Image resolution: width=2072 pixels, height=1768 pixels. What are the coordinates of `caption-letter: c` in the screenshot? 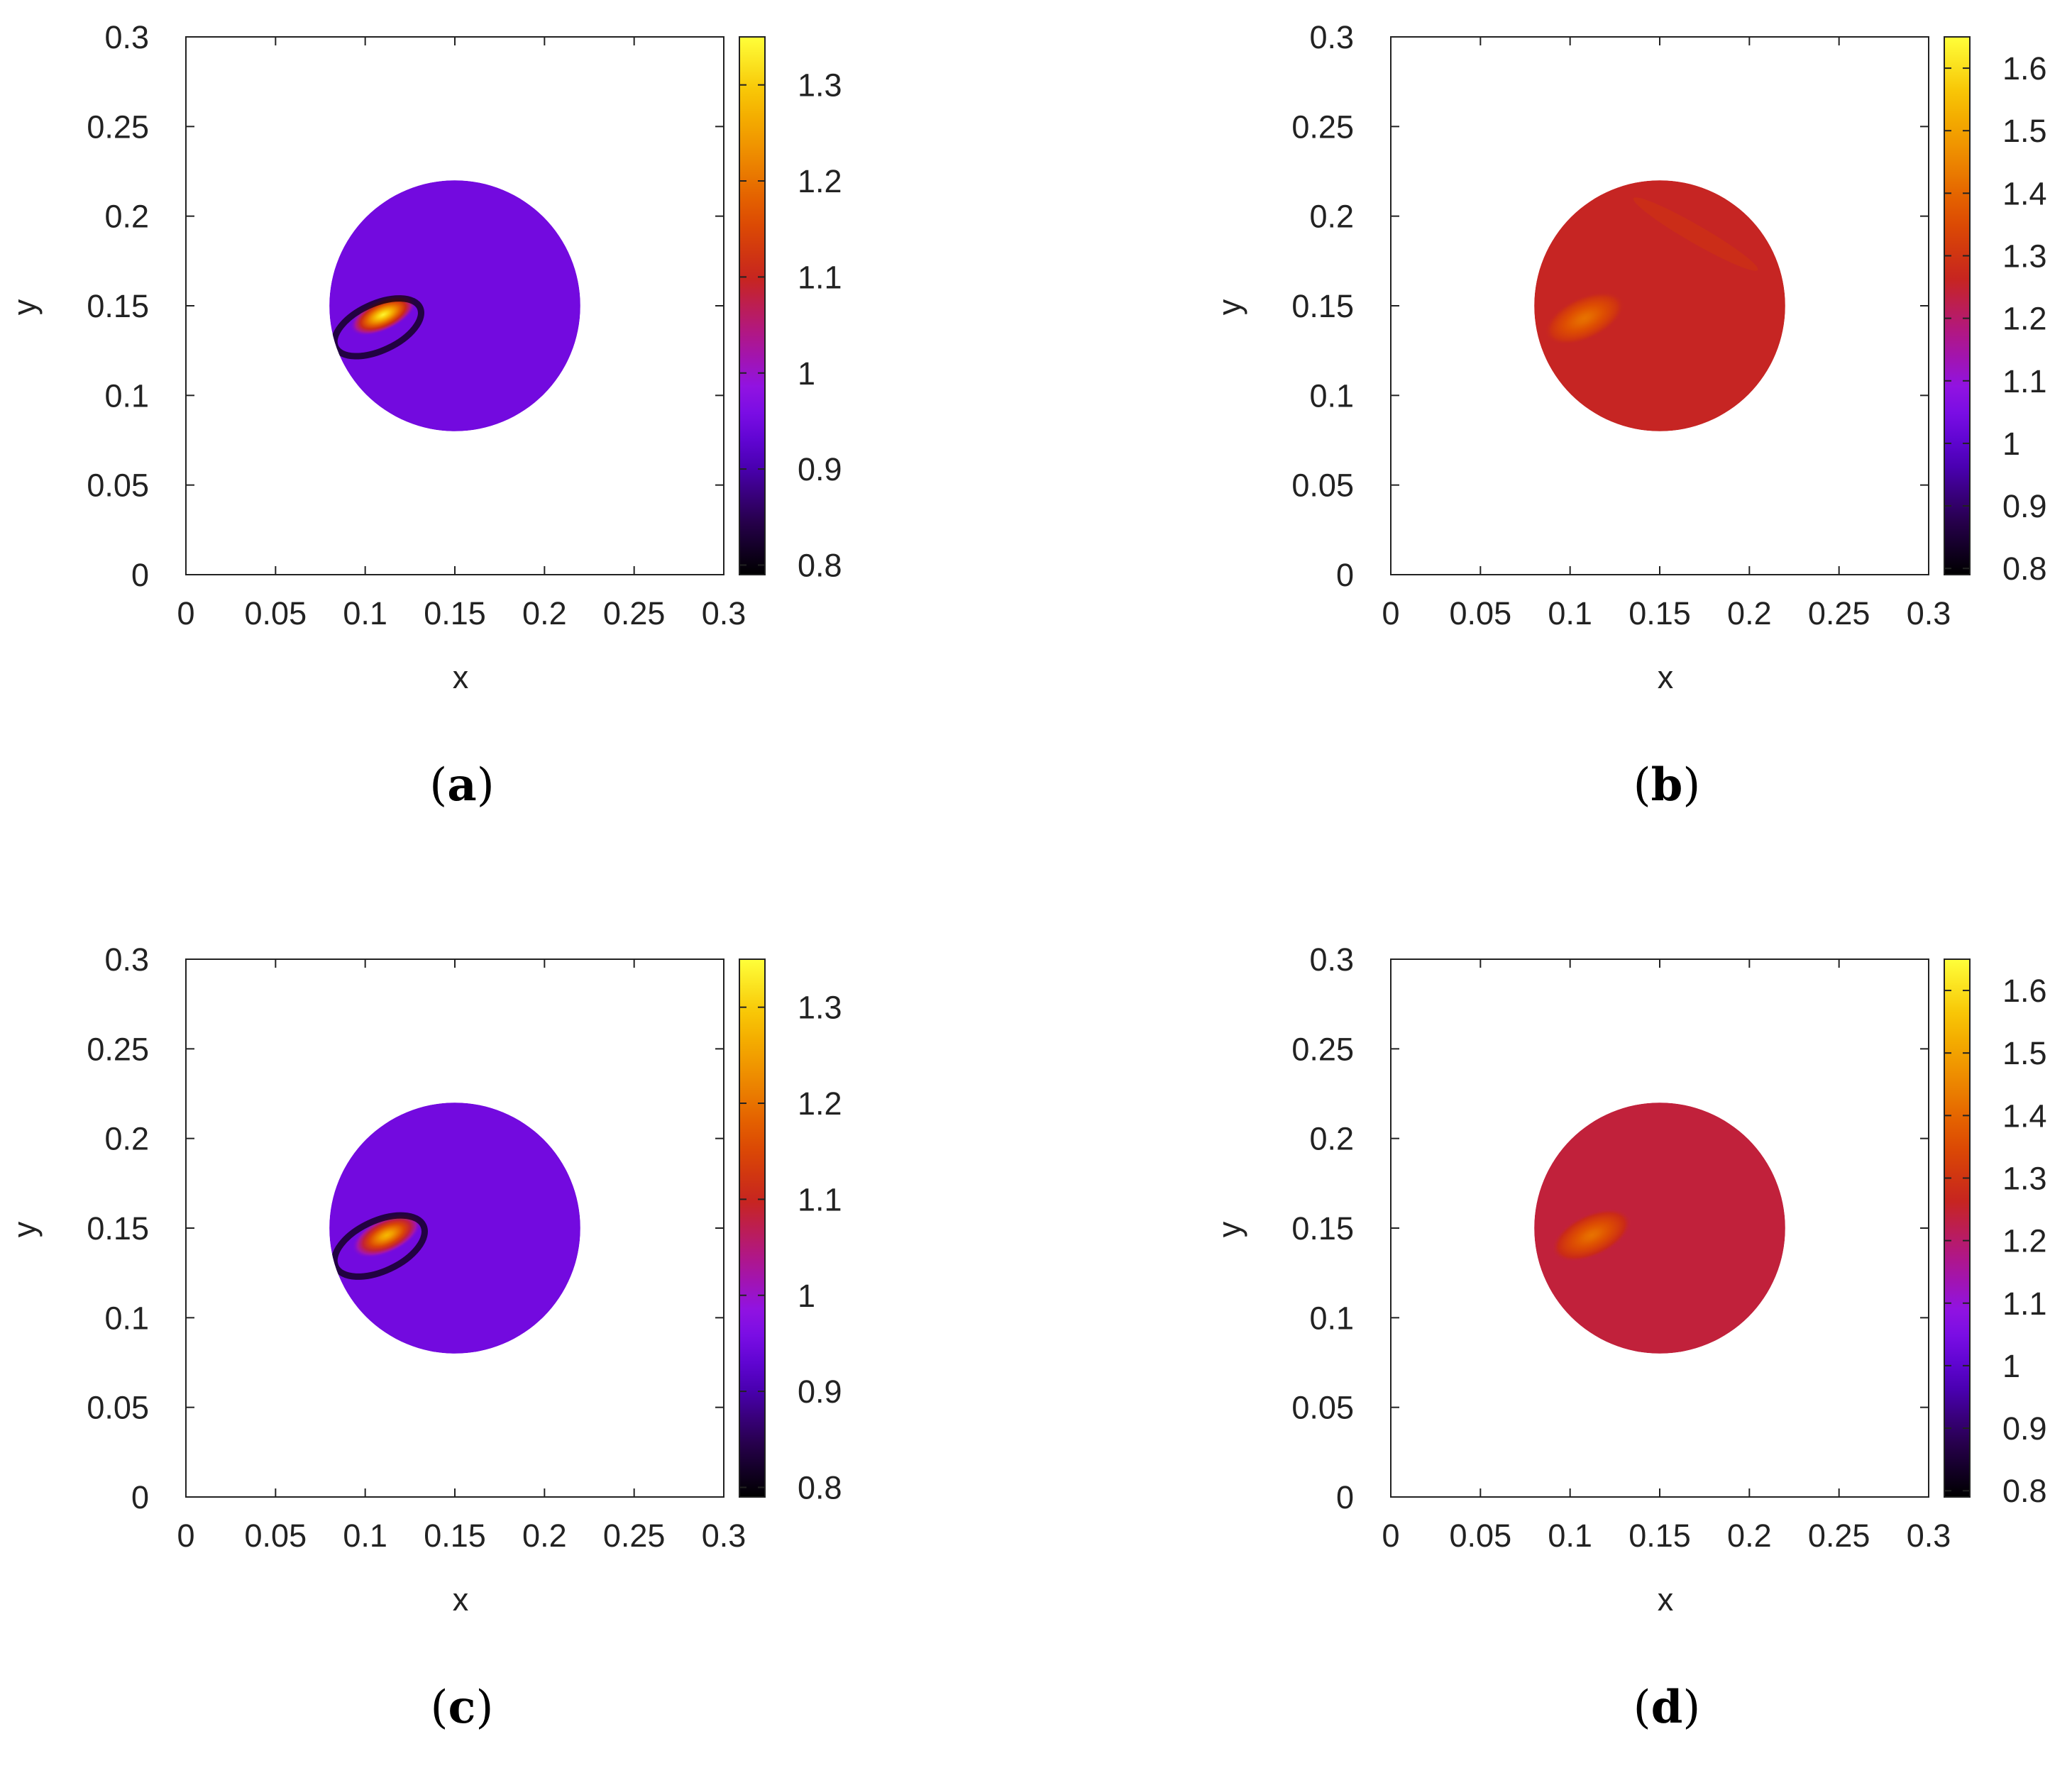 It's located at (462, 1708).